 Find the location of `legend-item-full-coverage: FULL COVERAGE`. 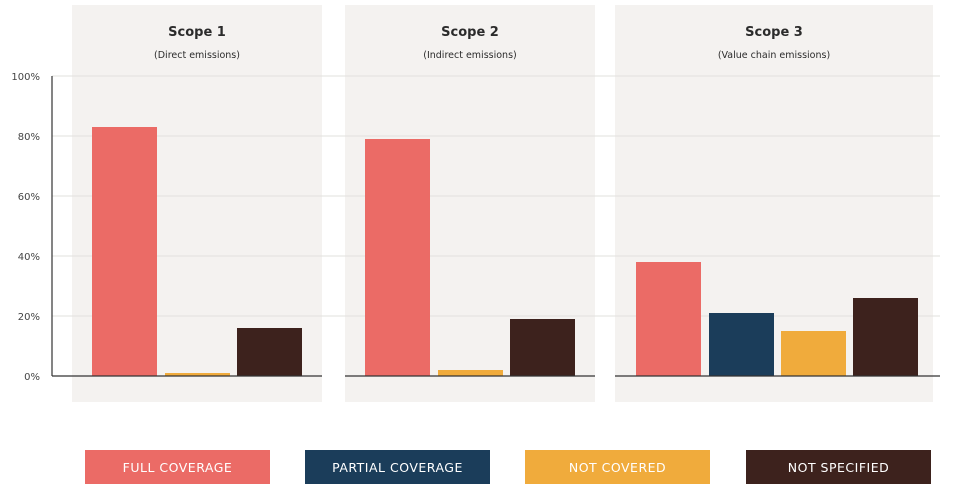

legend-item-full-coverage: FULL COVERAGE is located at coordinates (177, 467).